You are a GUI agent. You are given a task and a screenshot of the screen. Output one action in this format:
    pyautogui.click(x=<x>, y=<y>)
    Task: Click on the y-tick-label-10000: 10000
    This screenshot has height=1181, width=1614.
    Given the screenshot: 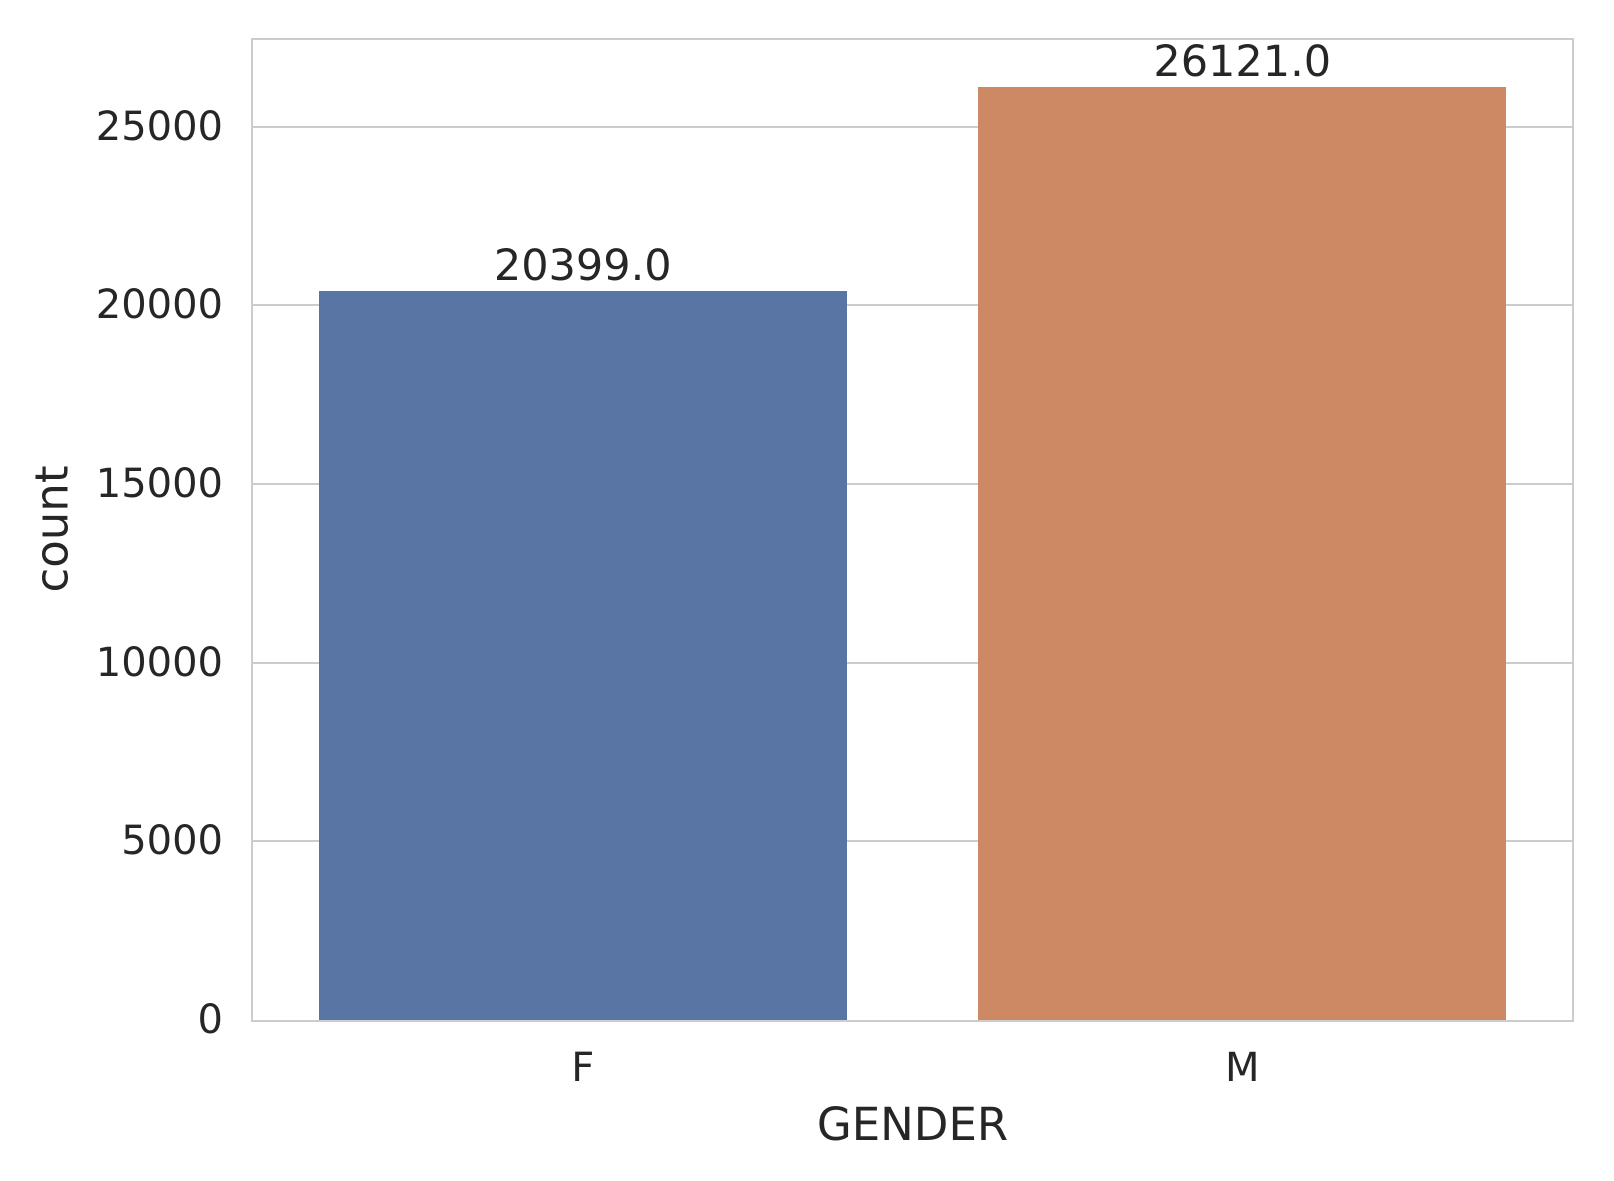 What is the action you would take?
    pyautogui.click(x=159, y=662)
    